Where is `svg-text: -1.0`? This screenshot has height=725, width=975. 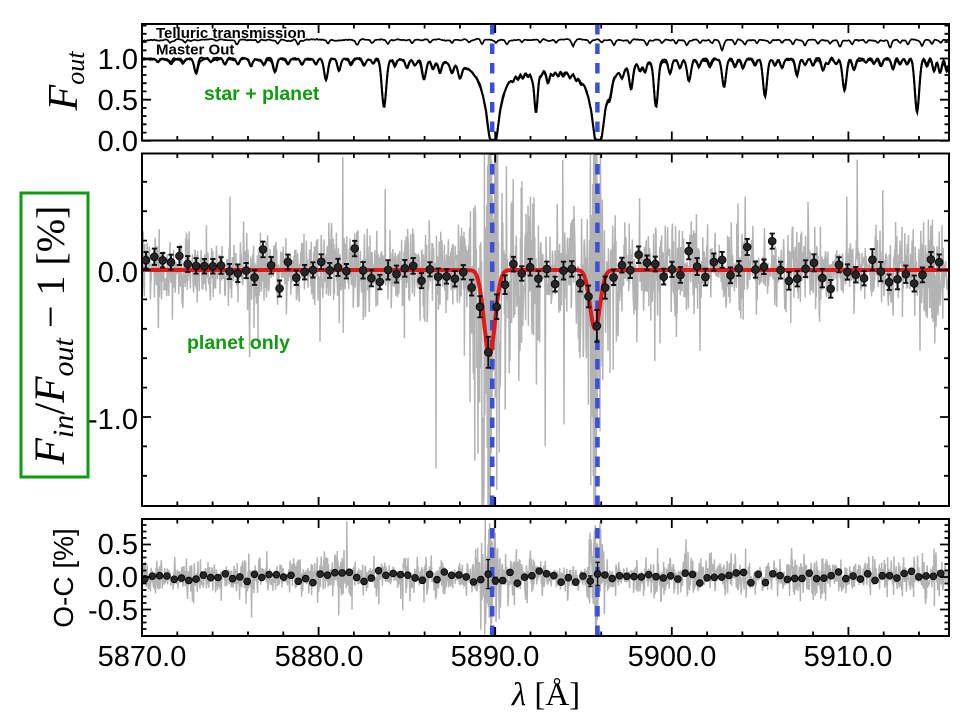 svg-text: -1.0 is located at coordinates (113, 420).